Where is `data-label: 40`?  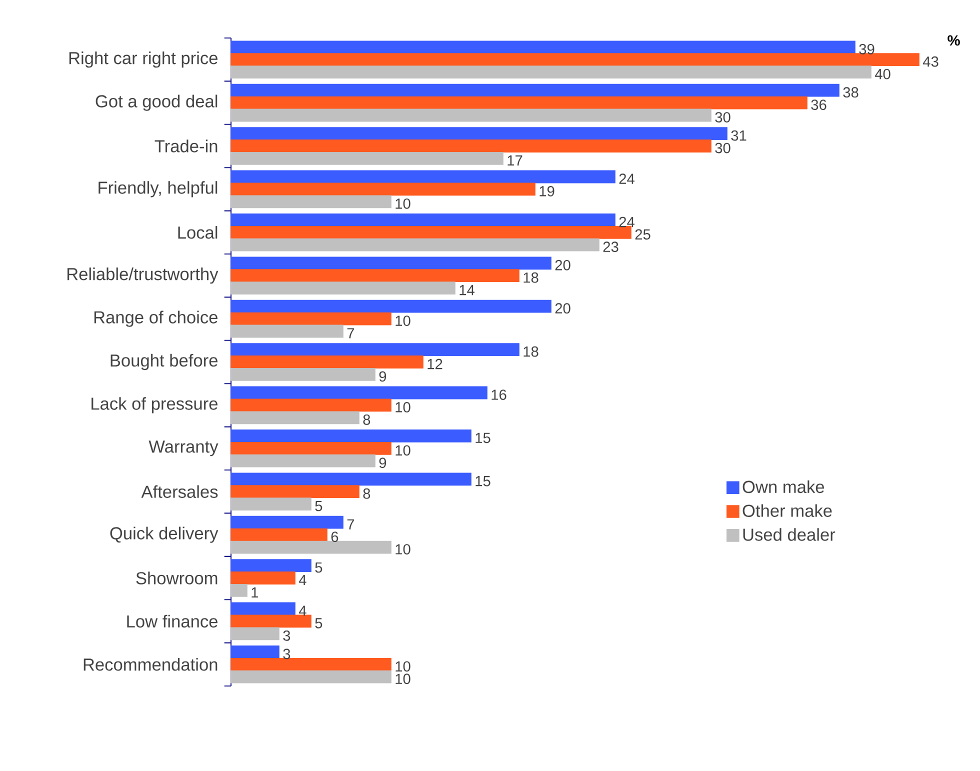
data-label: 40 is located at coordinates (882, 74).